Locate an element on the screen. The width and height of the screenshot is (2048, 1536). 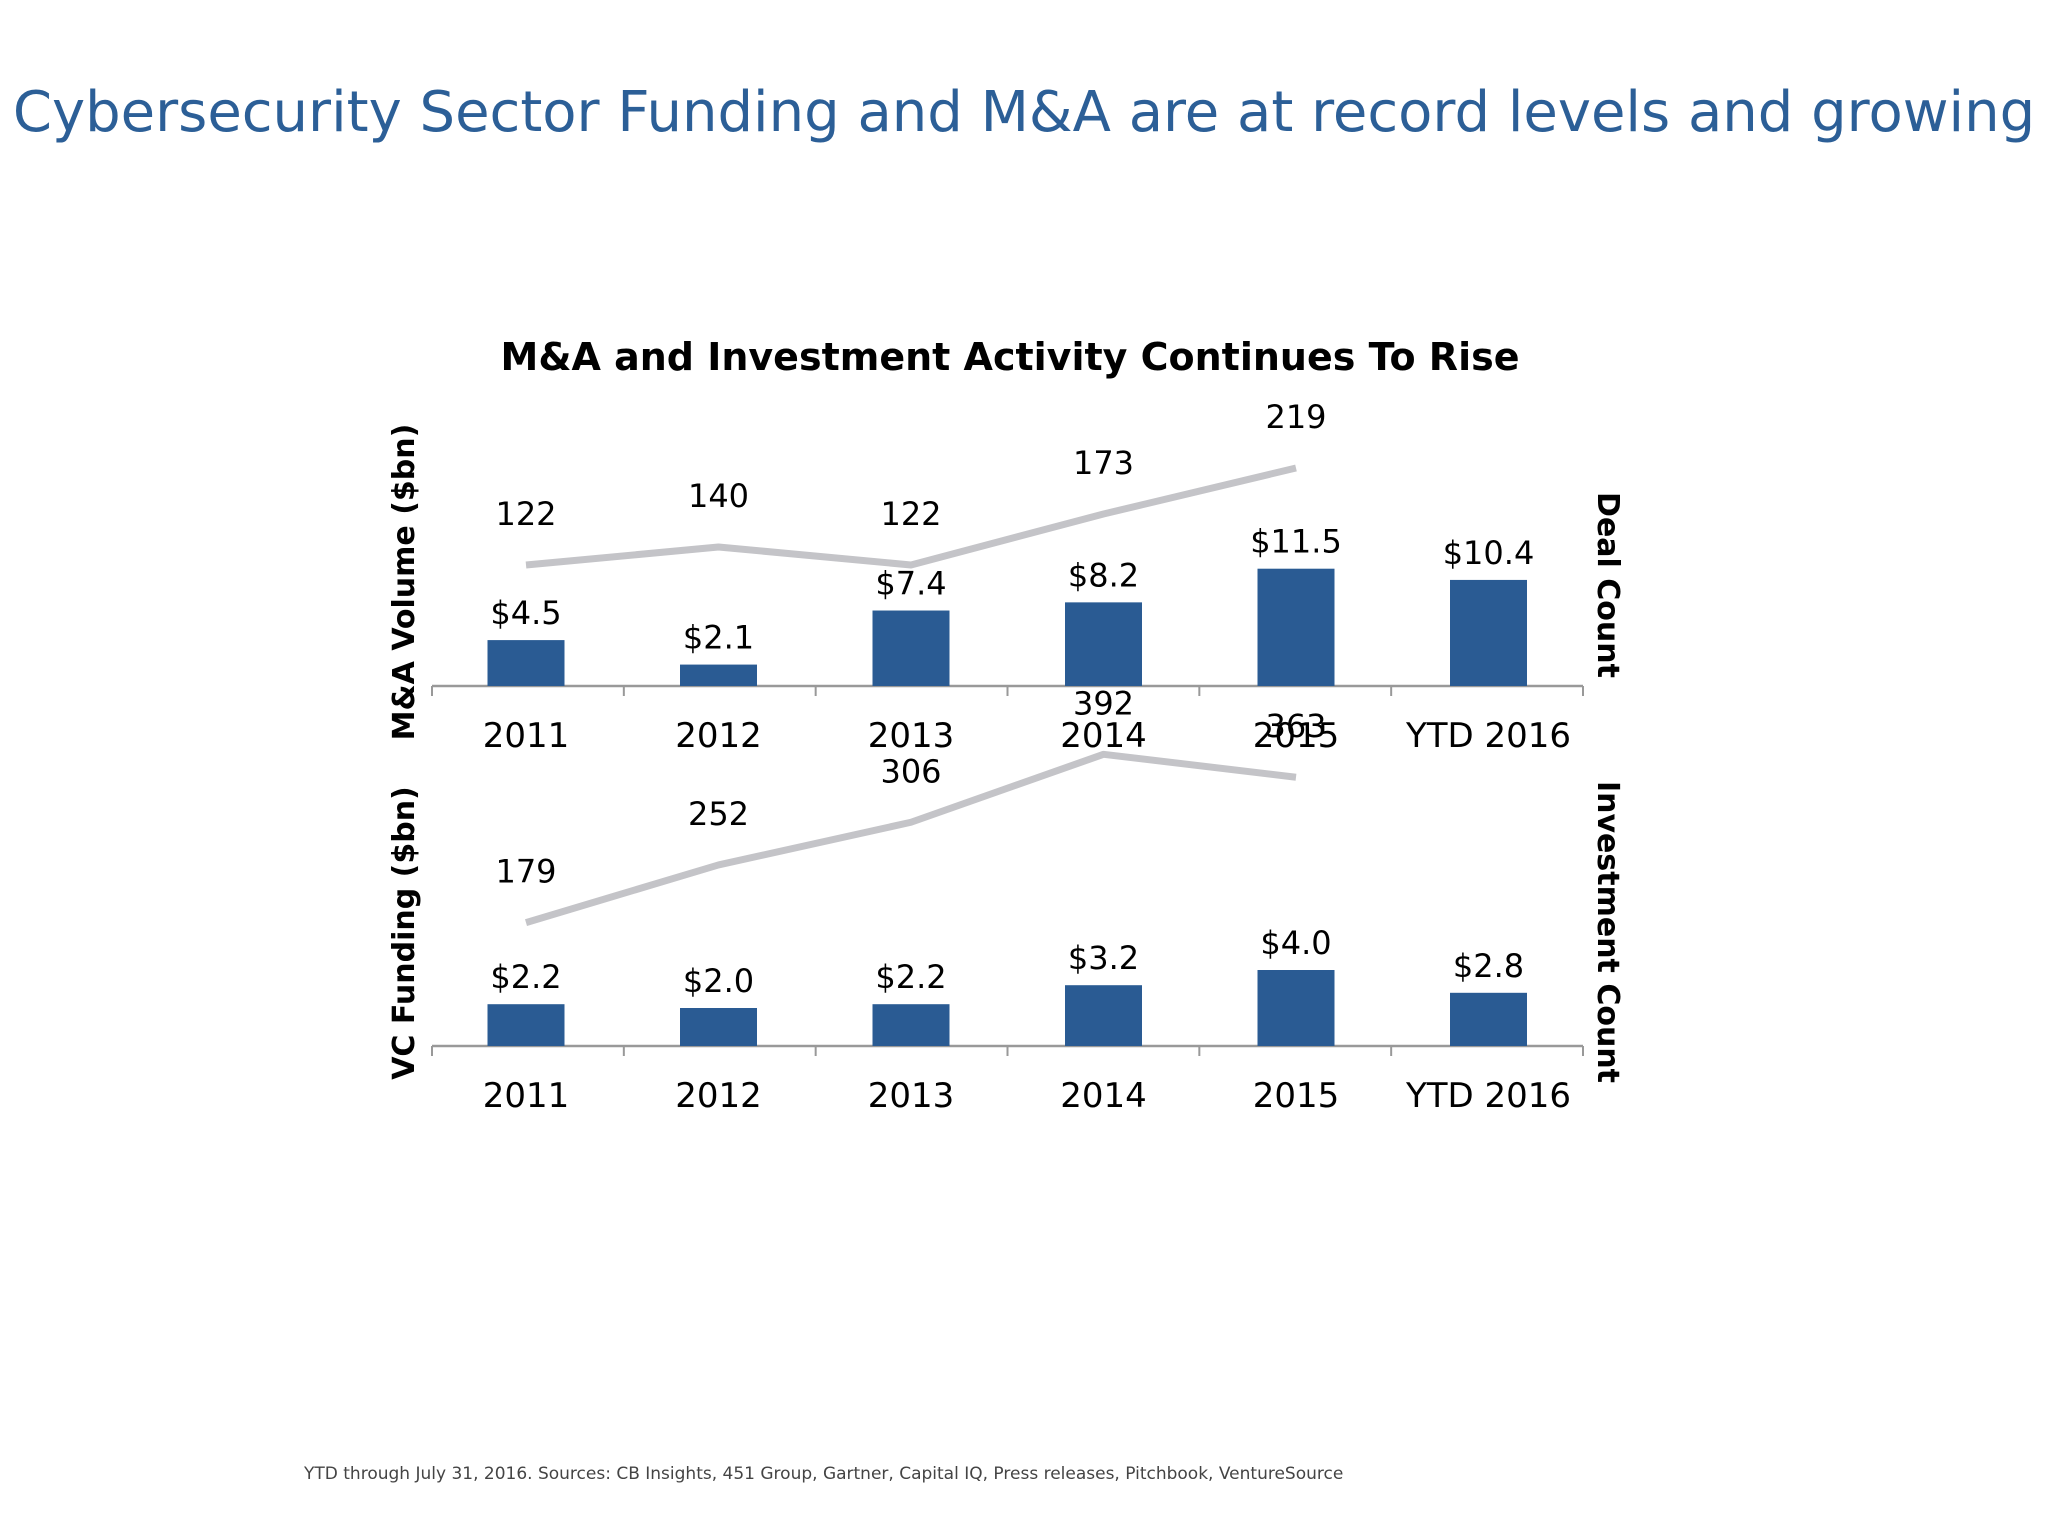
count-value-label: 252 is located at coordinates (718, 814).